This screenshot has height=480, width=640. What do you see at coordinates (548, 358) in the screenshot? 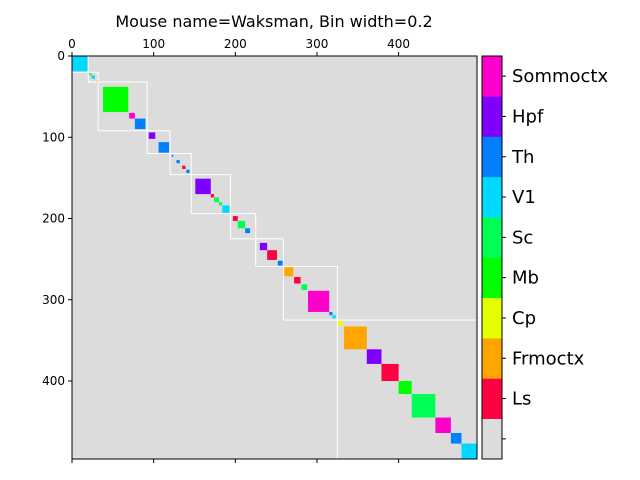
I see `colorbar-label: Frmoctx` at bounding box center [548, 358].